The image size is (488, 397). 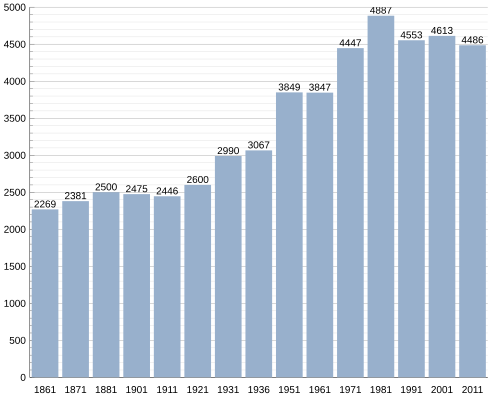 What do you see at coordinates (442, 30) in the screenshot?
I see `data-label: 4613` at bounding box center [442, 30].